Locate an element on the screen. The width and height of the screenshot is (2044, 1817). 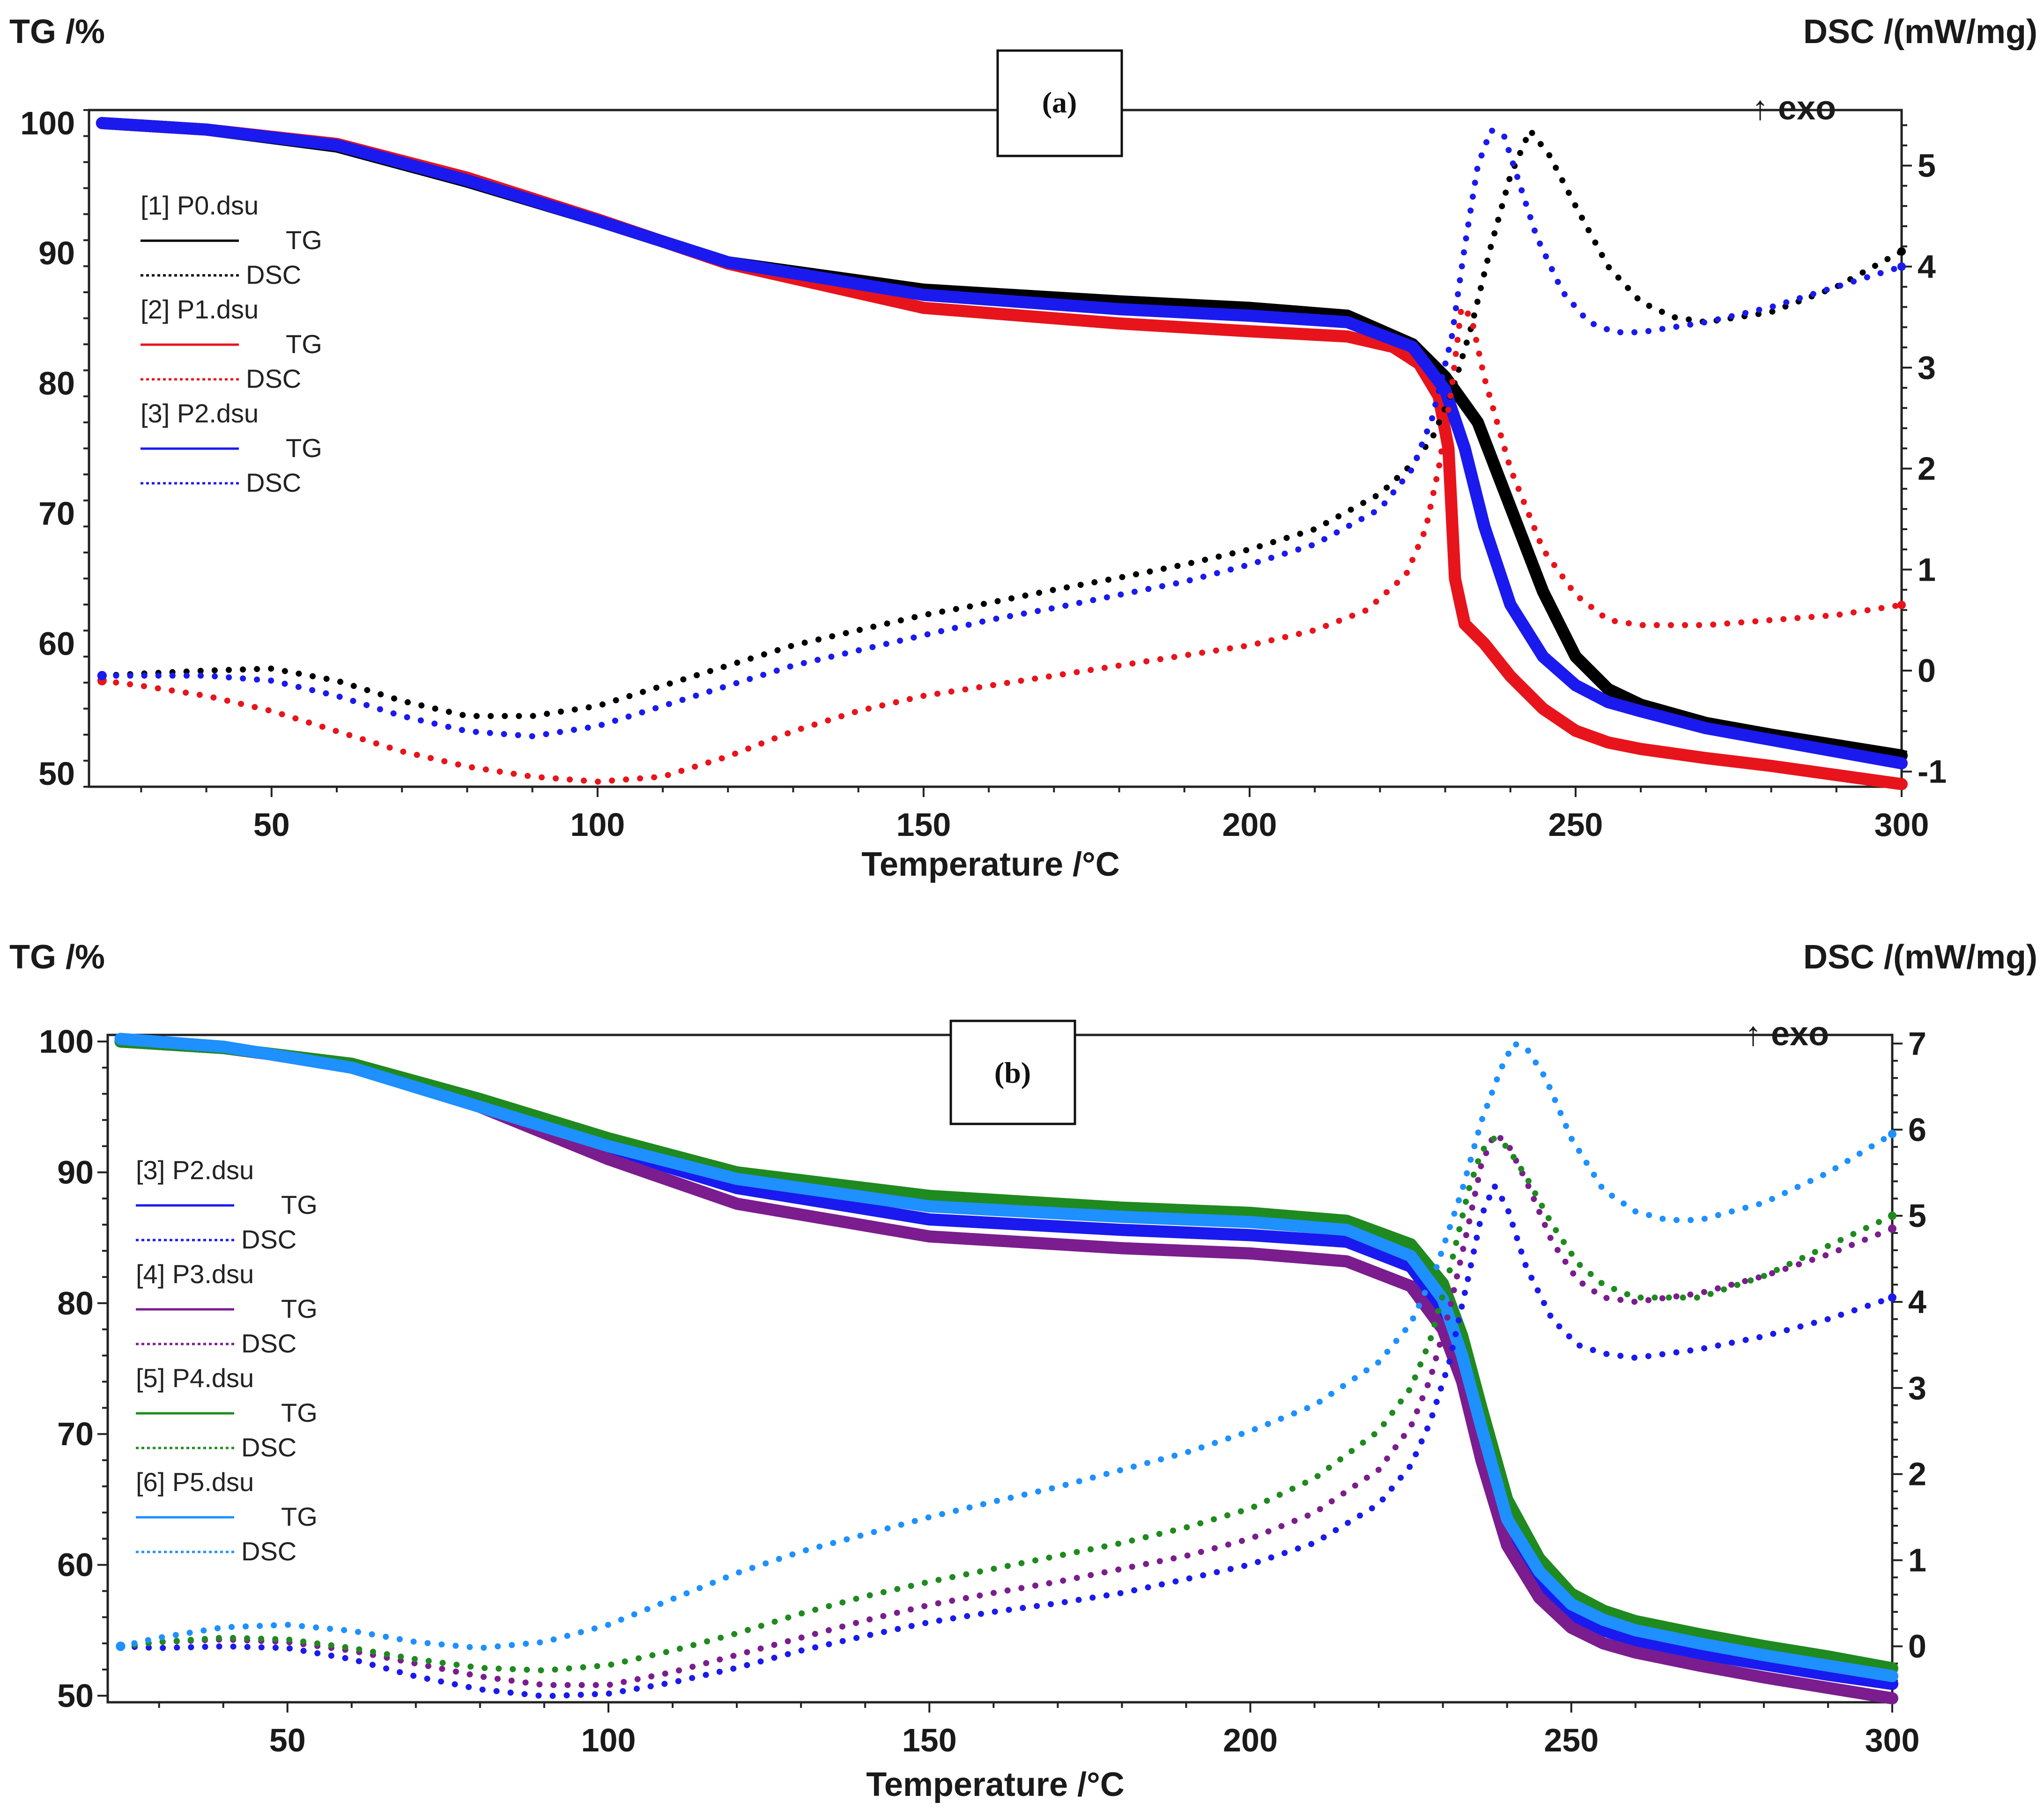
y-right-tick-label: 2 is located at coordinates (1917, 1474).